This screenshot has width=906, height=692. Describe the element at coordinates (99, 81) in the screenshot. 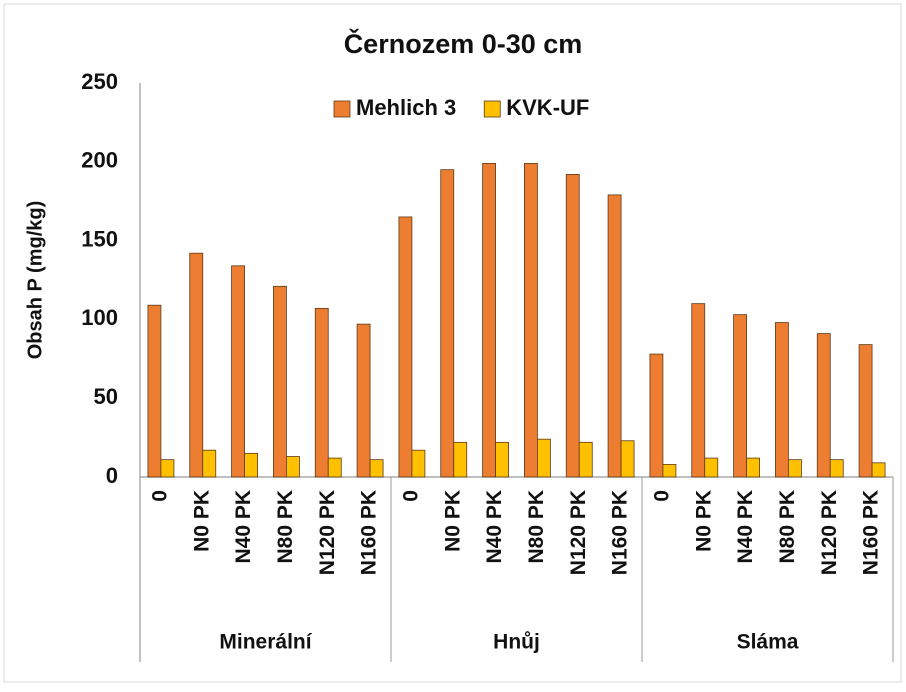

I see `y-tick-label: 250` at that location.